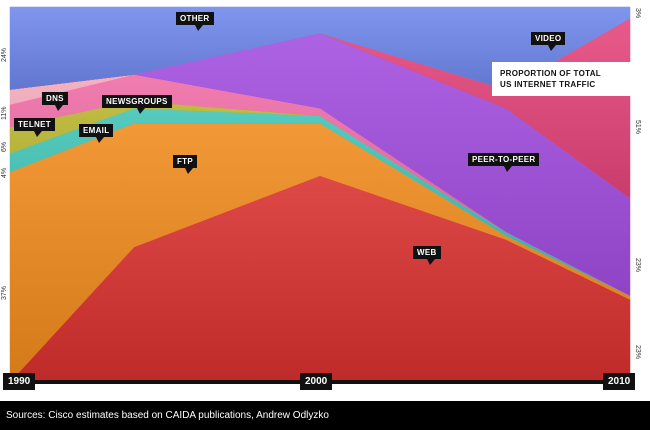 This screenshot has width=650, height=430. What do you see at coordinates (427, 255) in the screenshot?
I see `label-web: WEB` at bounding box center [427, 255].